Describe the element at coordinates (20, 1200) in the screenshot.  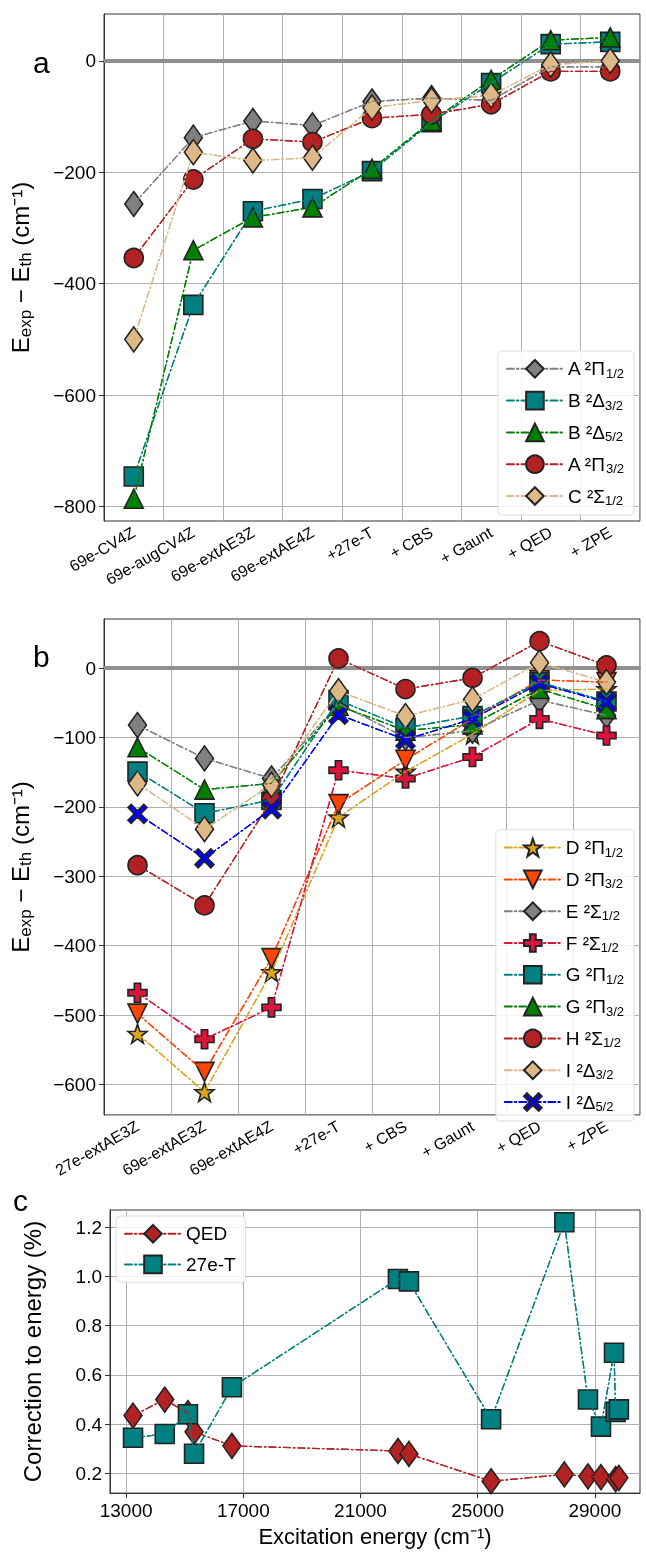
I see `chart-title: c` at that location.